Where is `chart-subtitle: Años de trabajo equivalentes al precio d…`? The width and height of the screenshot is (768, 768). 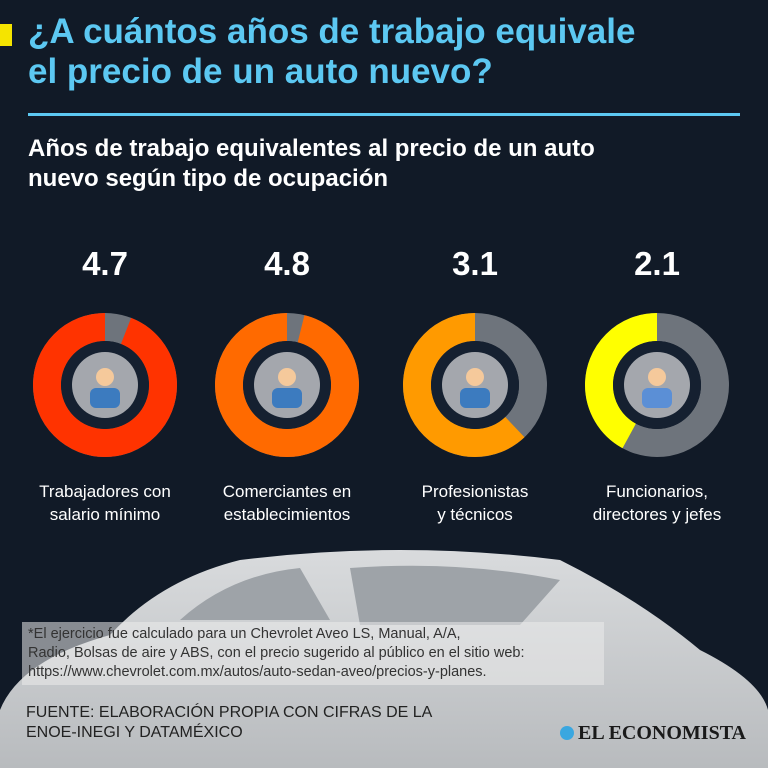 chart-subtitle: Años de trabajo equivalentes al precio d… is located at coordinates (311, 163).